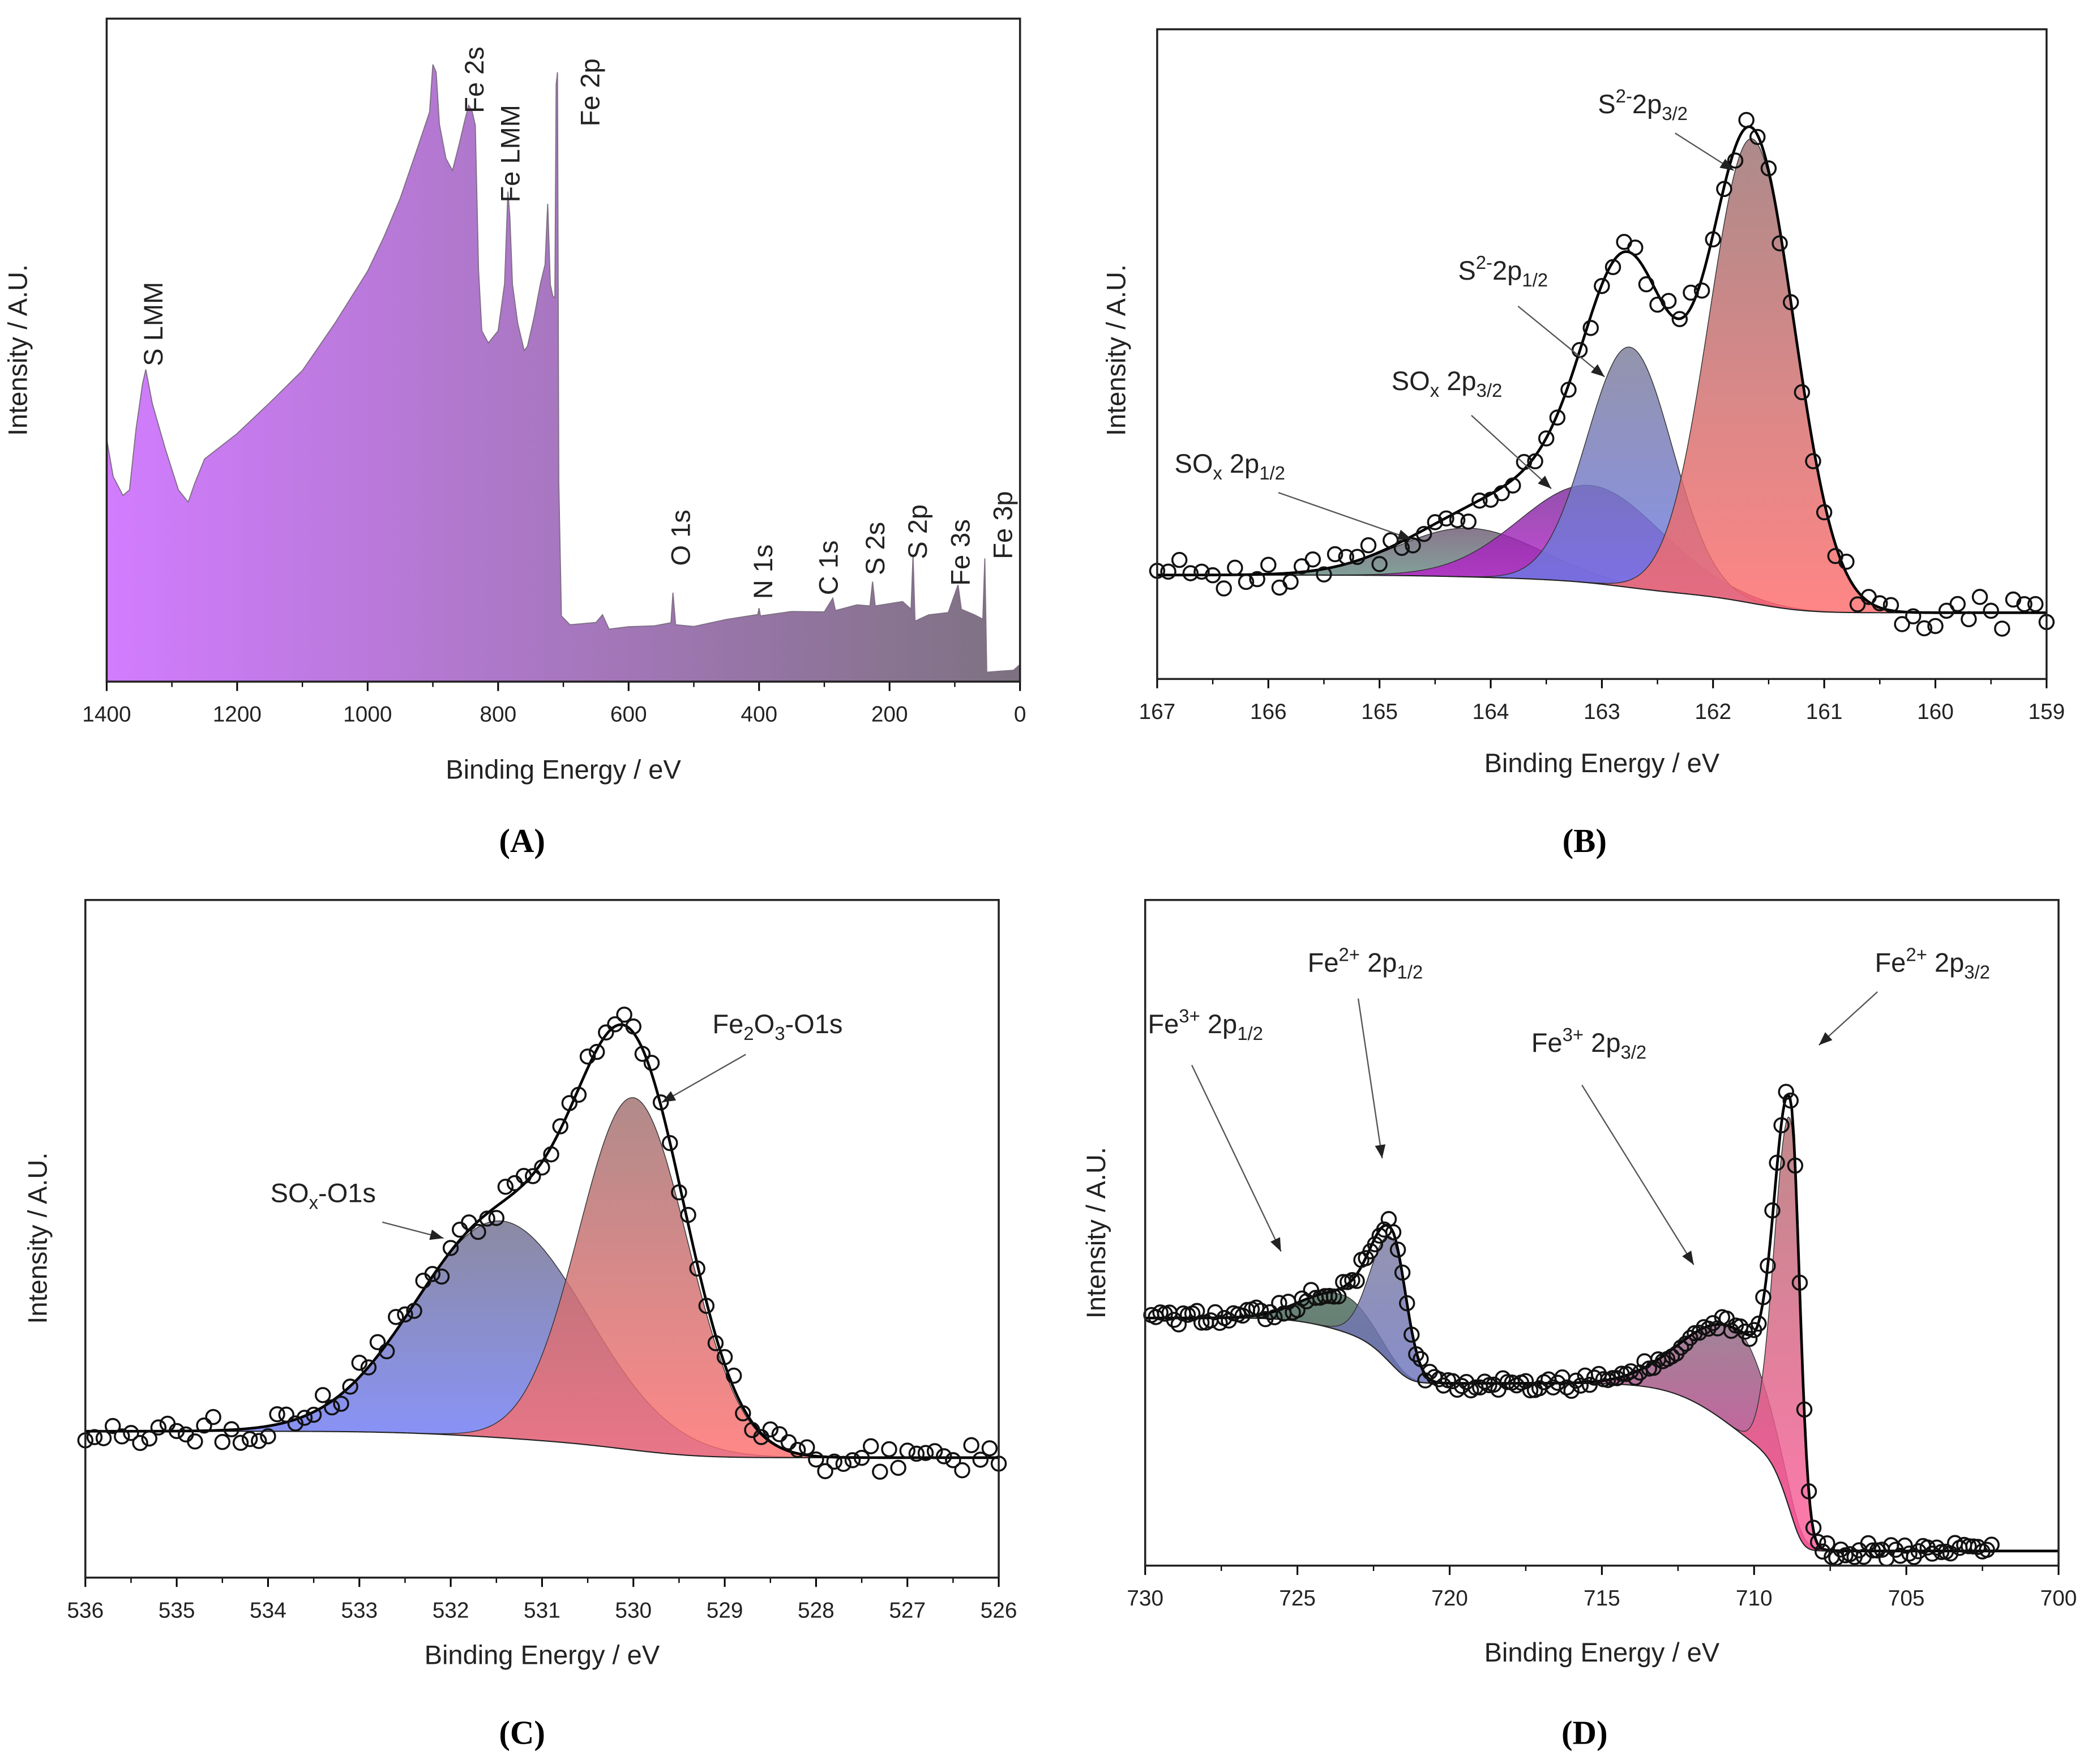 The height and width of the screenshot is (1764, 2088). Describe the element at coordinates (1602, 1042) in the screenshot. I see `label-part: 2p` at that location.